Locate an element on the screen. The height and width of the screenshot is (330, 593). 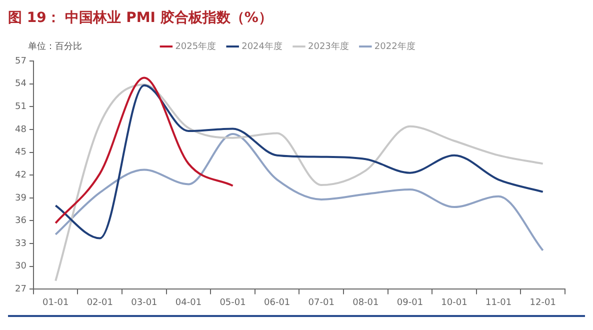
y-tick-label: 51 is located at coordinates (20, 107).